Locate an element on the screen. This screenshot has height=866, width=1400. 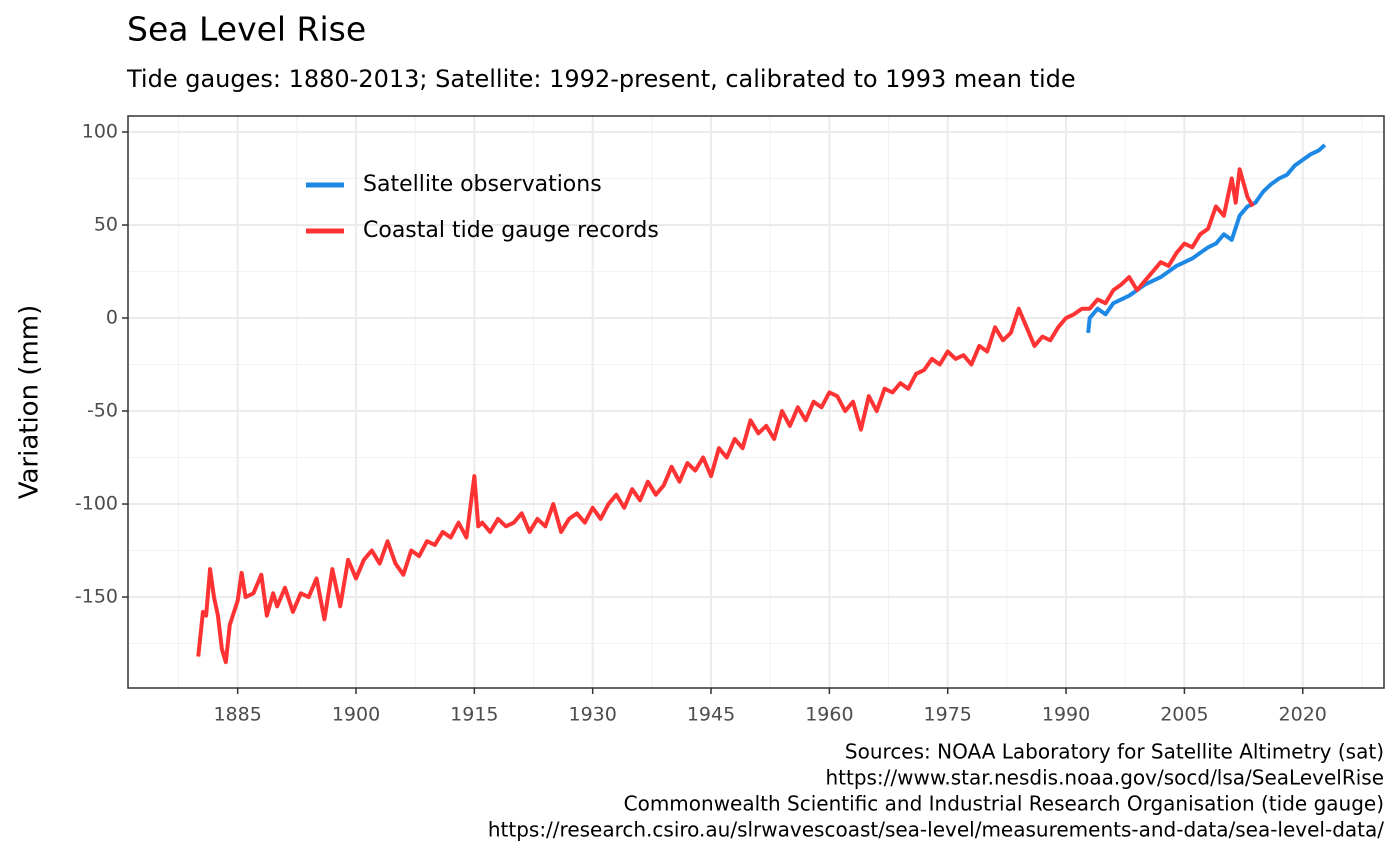
x-tick-label: 1915 is located at coordinates (474, 715).